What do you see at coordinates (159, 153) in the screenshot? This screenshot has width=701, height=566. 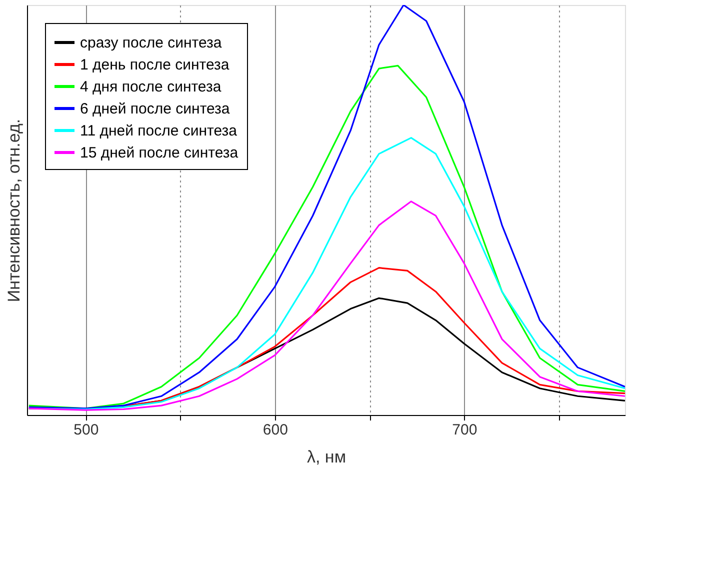 I see `legend-label: 15 дней после синтеза` at bounding box center [159, 153].